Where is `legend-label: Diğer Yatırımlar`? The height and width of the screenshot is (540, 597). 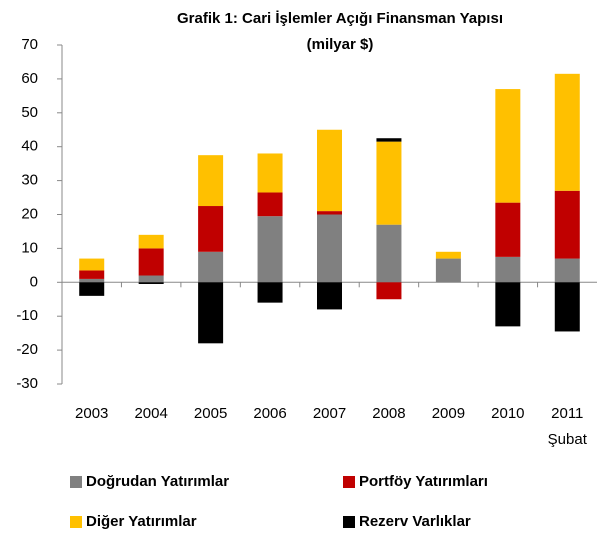 legend-label: Diğer Yatırımlar is located at coordinates (141, 521).